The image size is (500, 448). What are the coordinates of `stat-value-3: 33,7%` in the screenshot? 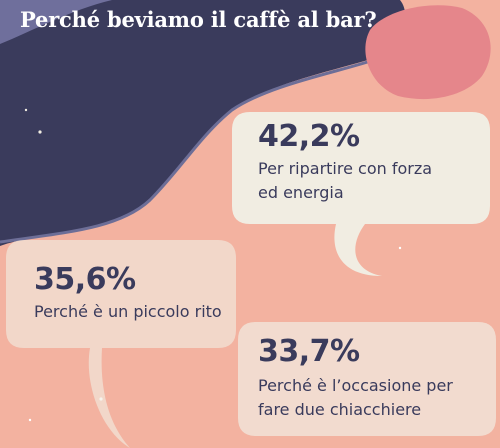 It's located at (309, 351).